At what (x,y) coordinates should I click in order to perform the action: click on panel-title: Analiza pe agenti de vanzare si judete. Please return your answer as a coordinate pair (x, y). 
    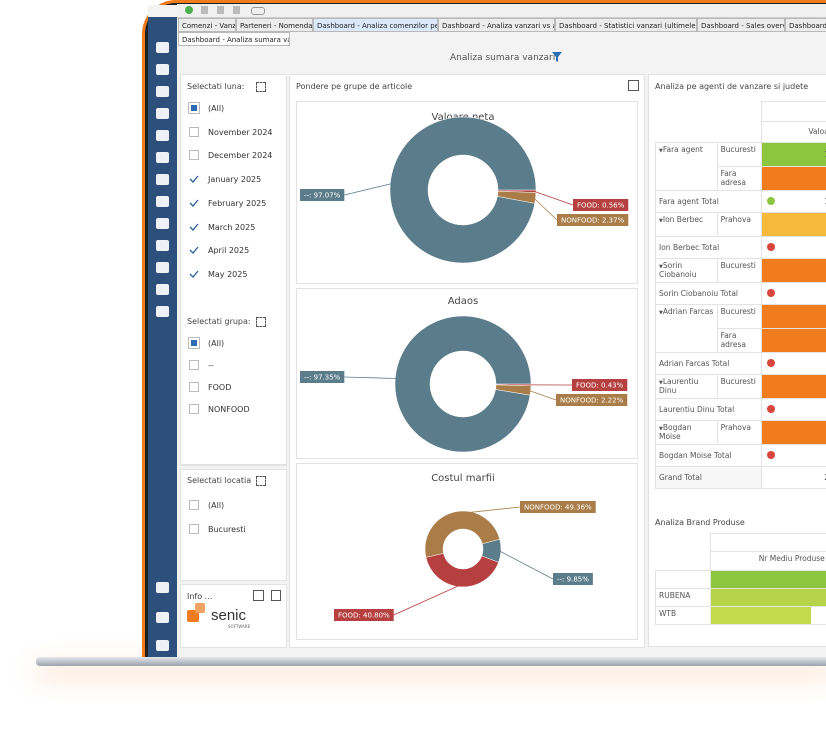
    Looking at the image, I should click on (732, 86).